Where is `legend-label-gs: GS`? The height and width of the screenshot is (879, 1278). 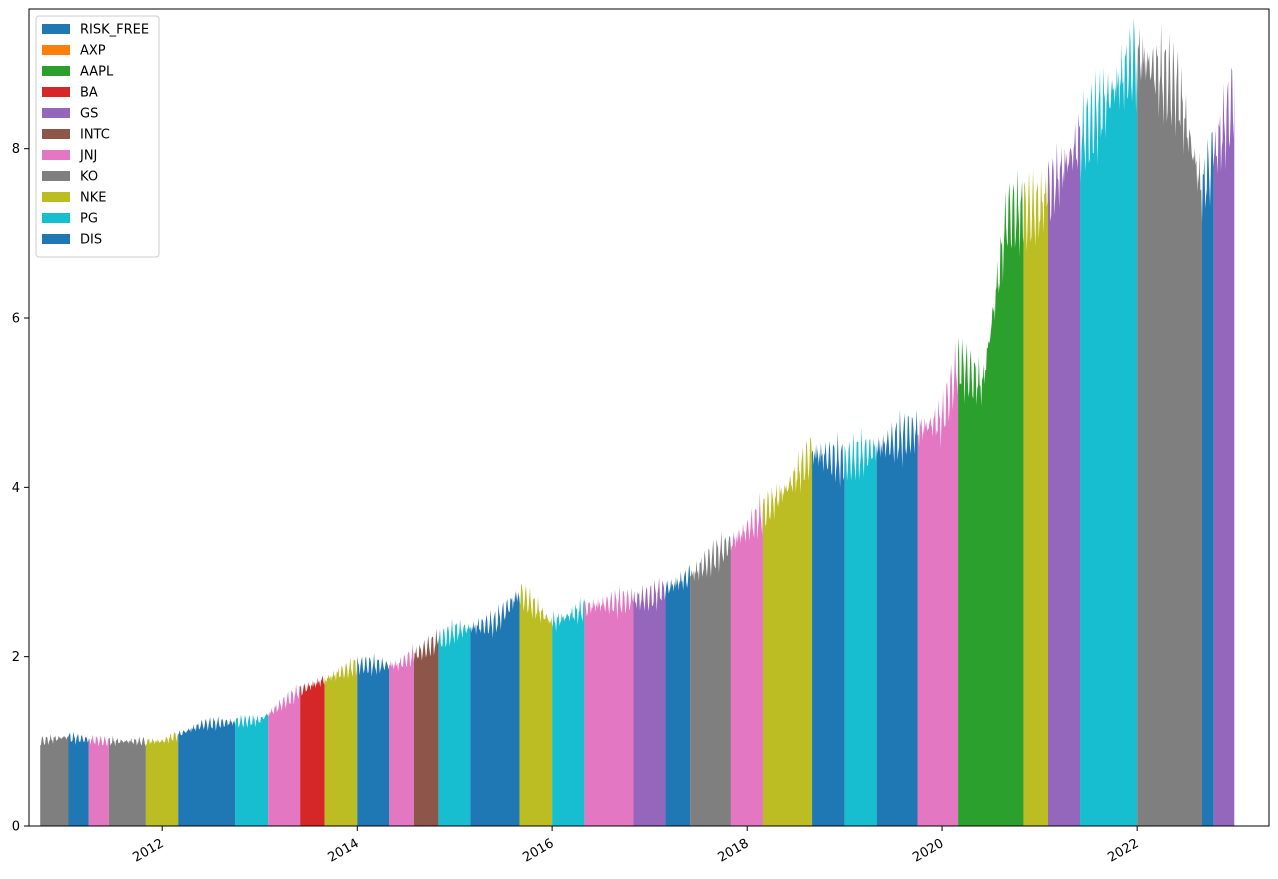
legend-label-gs: GS is located at coordinates (89, 114).